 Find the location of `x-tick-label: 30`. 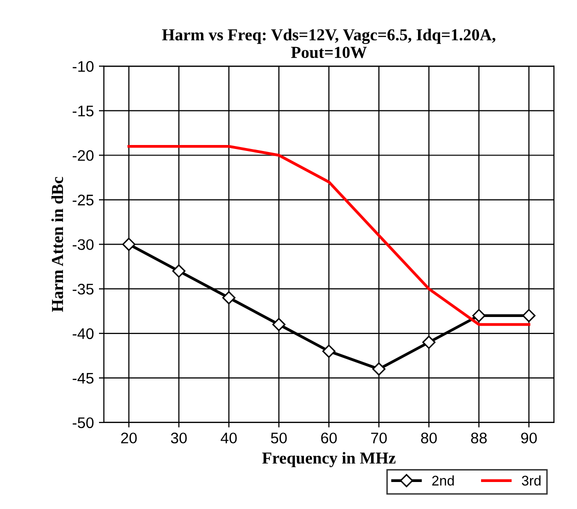

x-tick-label: 30 is located at coordinates (178, 438).